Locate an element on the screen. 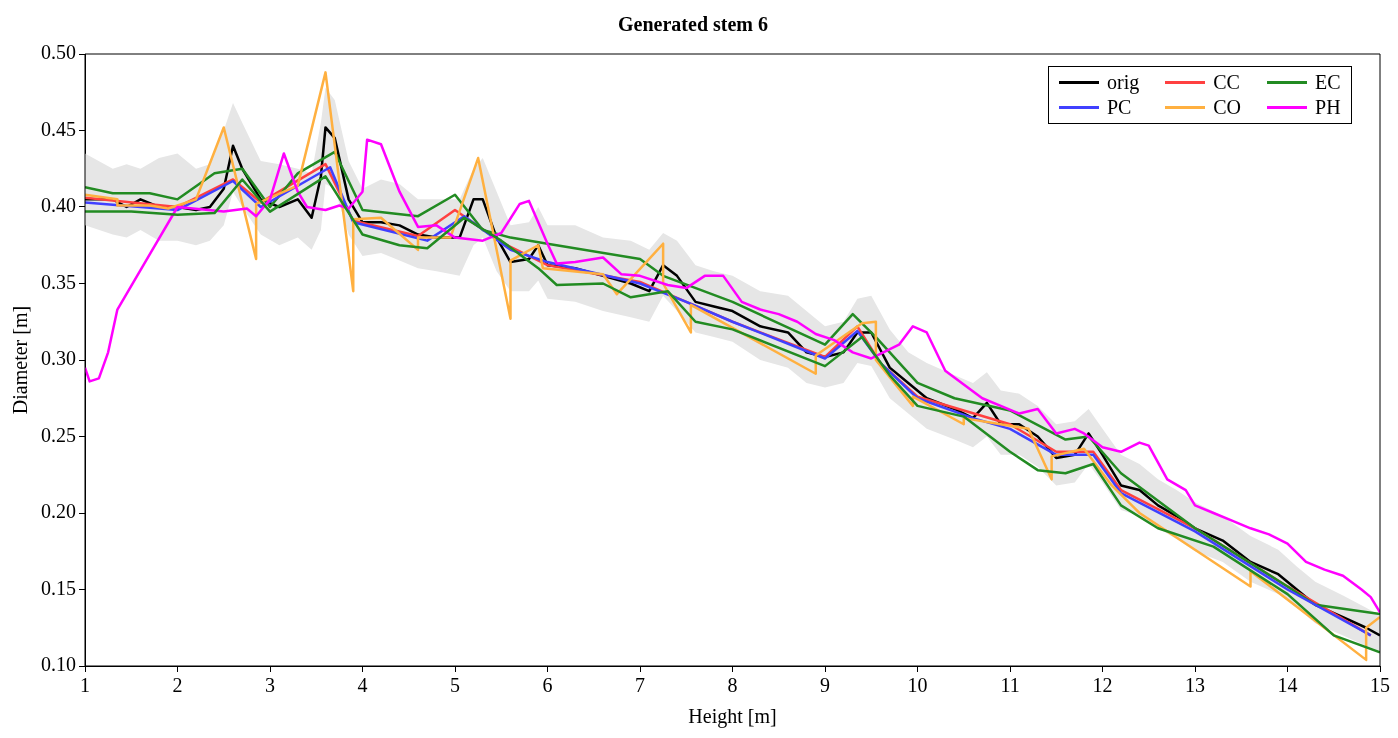 The height and width of the screenshot is (738, 1398). x-tick-label: 12 is located at coordinates (1102, 685).